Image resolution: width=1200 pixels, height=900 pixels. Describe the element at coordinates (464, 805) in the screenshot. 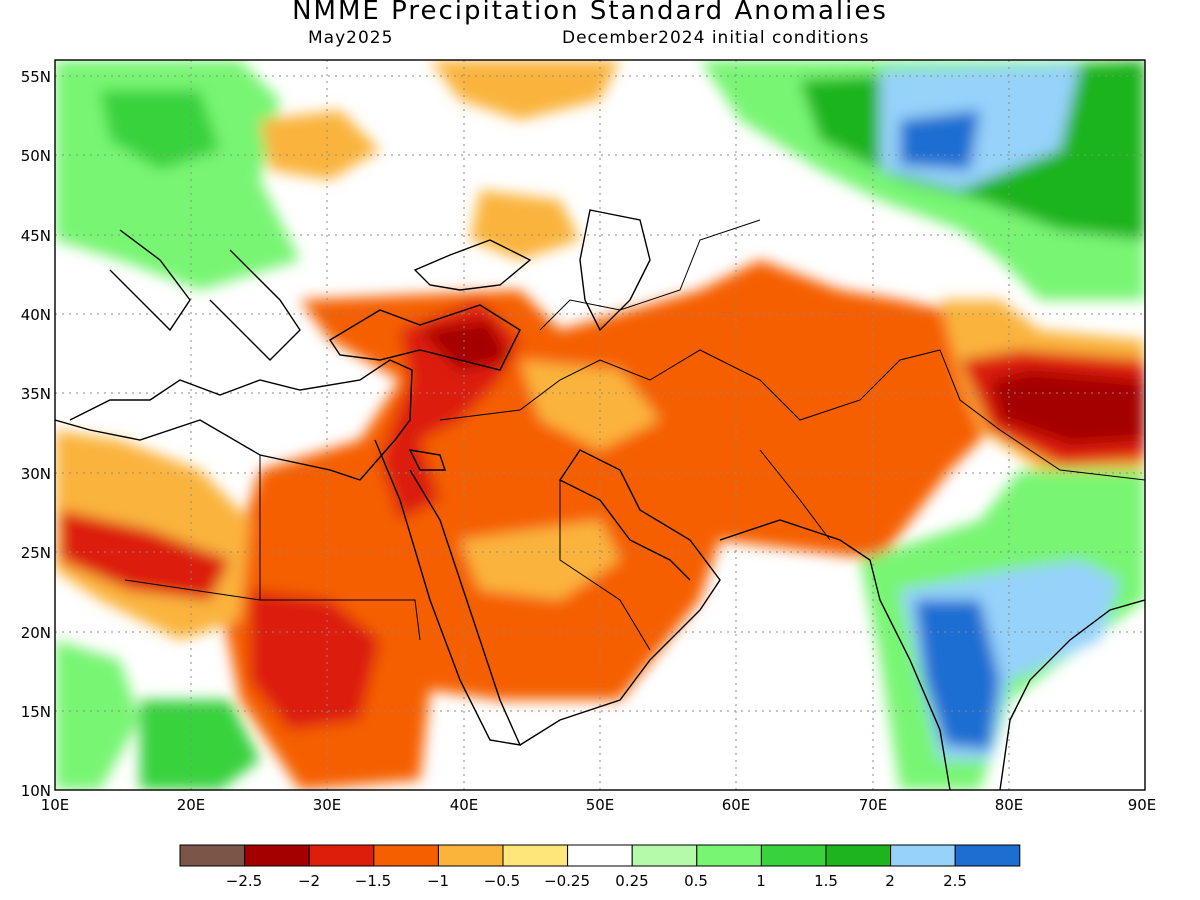

I see `lon-tick-label: 40E` at that location.